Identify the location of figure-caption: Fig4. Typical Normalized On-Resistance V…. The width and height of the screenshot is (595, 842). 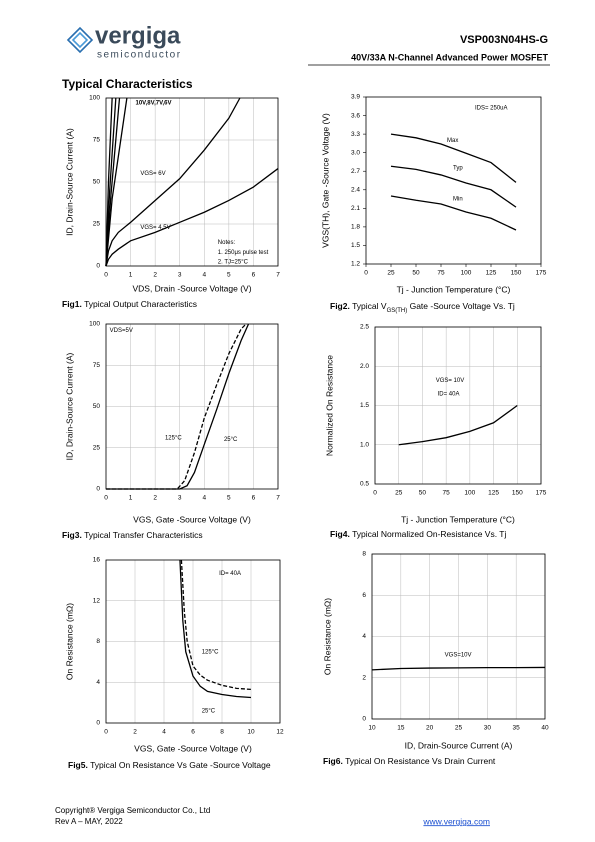
(418, 534).